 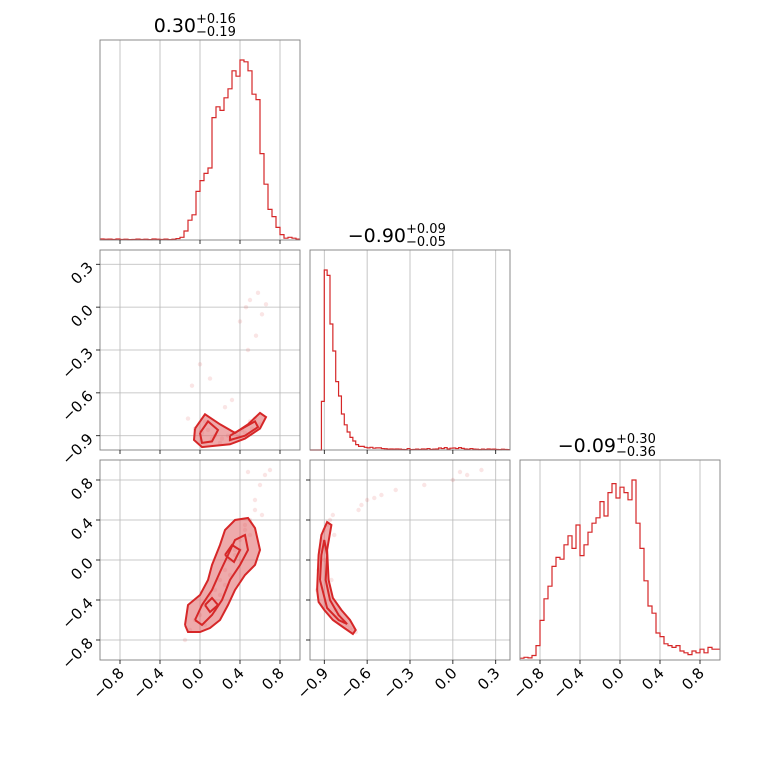 I want to click on title-plus: +0.30, so click(x=636, y=439).